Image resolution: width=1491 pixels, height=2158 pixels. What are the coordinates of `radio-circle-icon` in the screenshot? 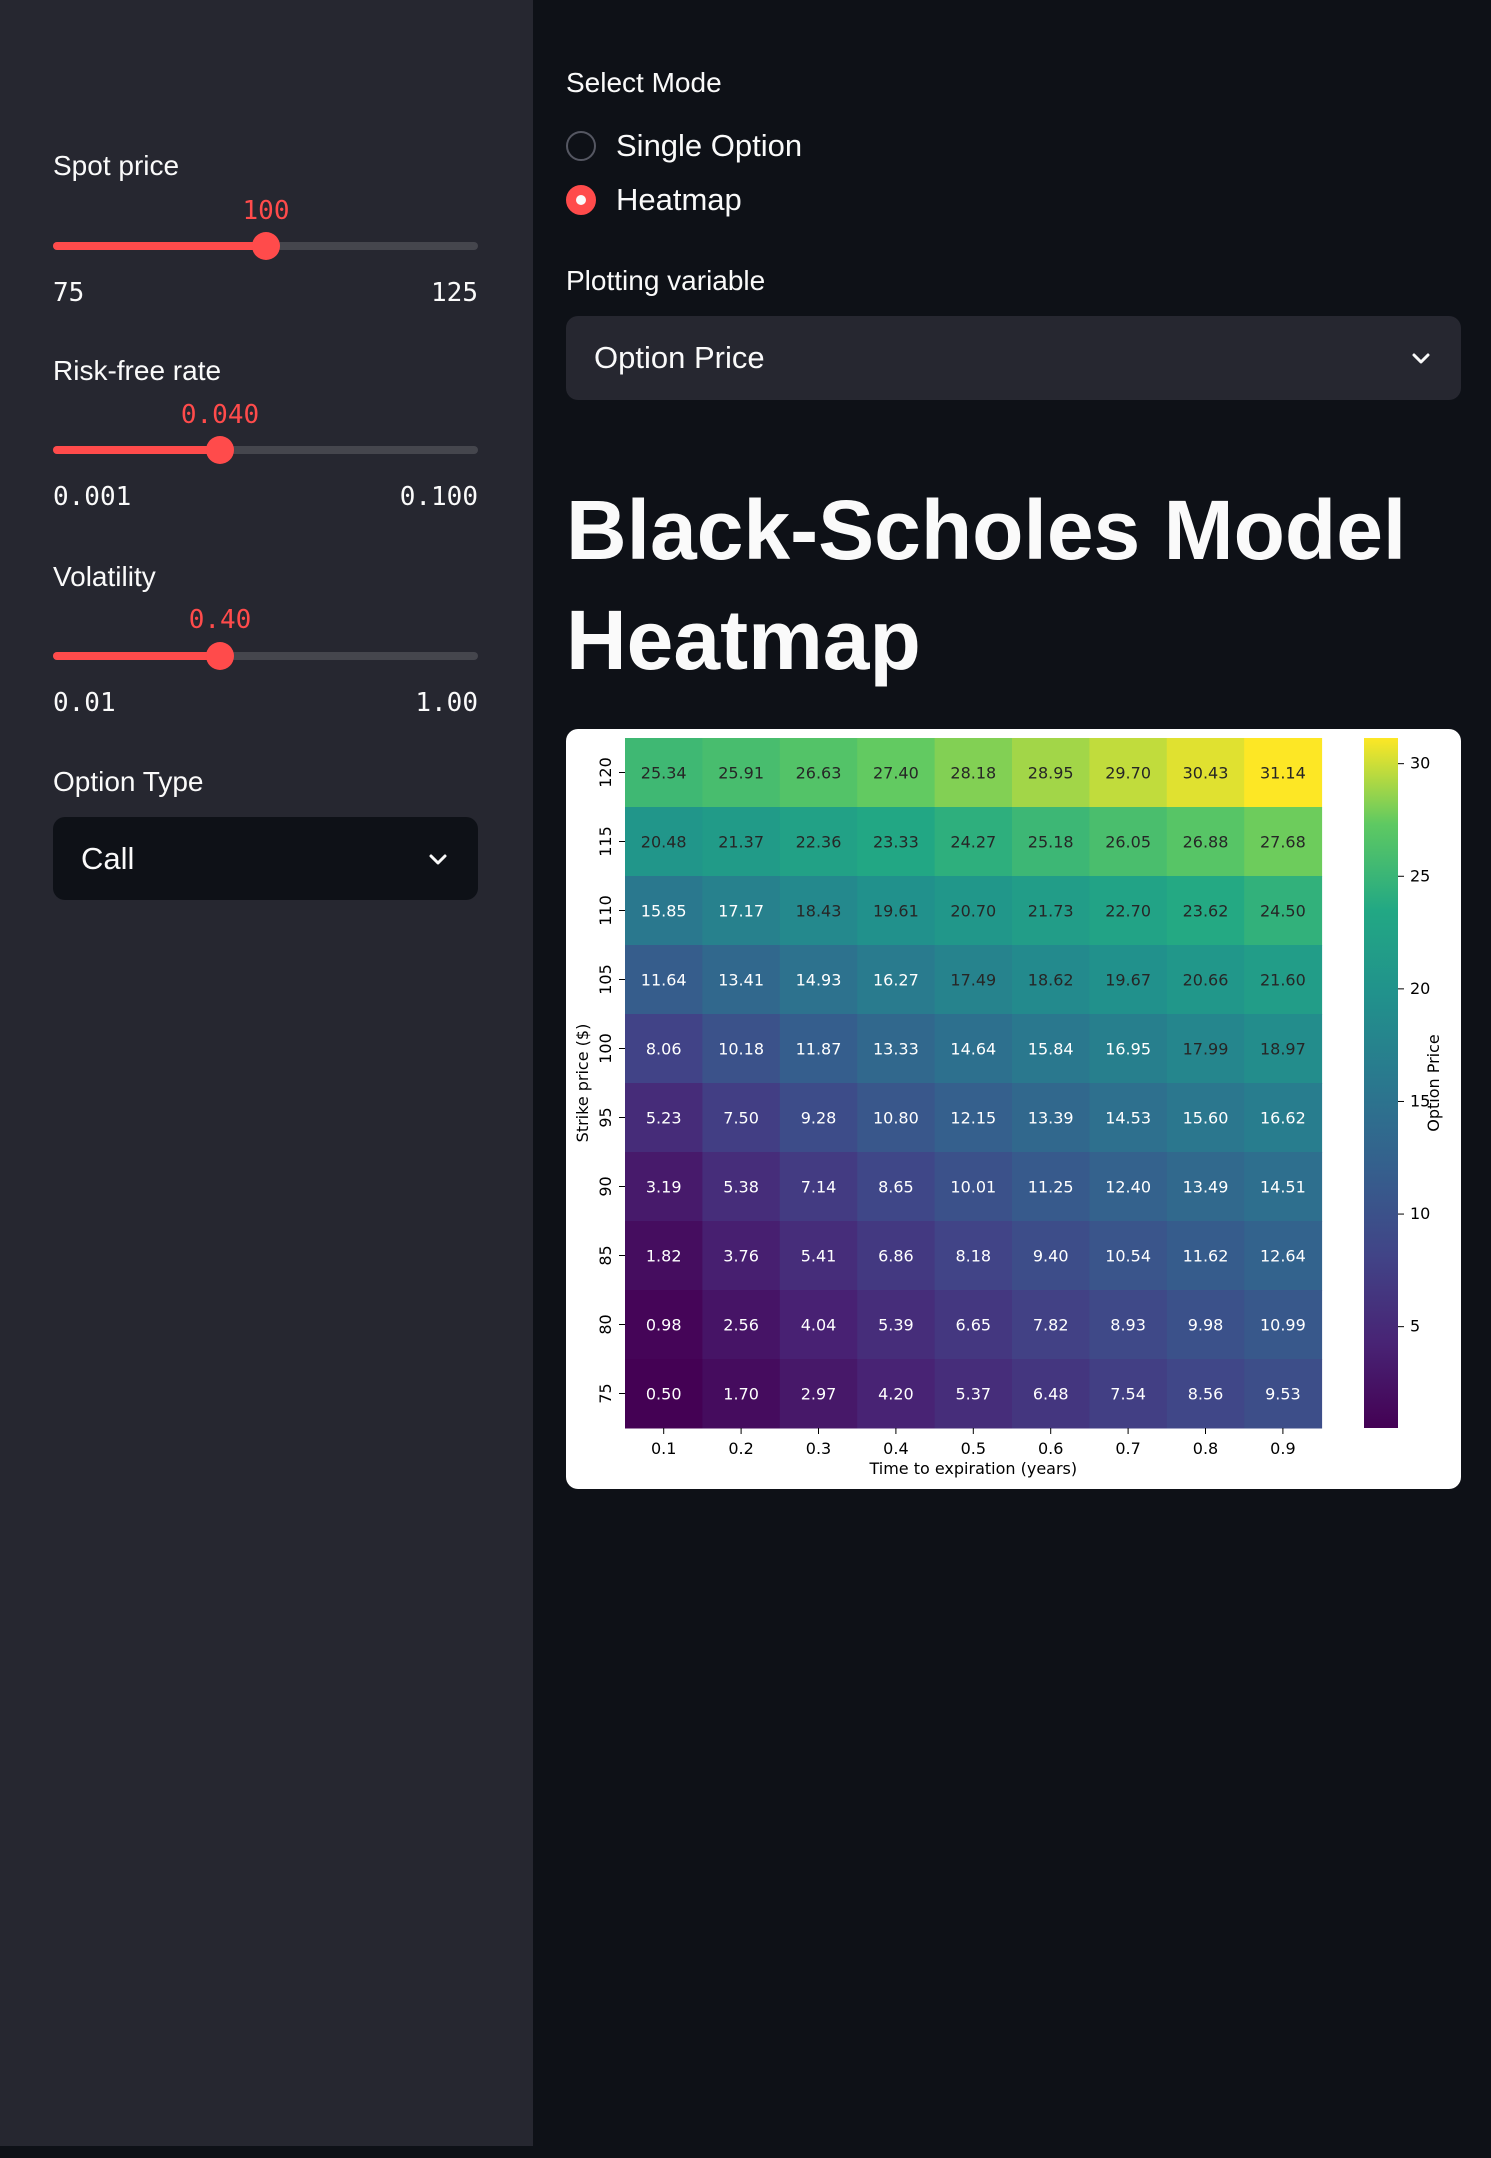 It's located at (581, 146).